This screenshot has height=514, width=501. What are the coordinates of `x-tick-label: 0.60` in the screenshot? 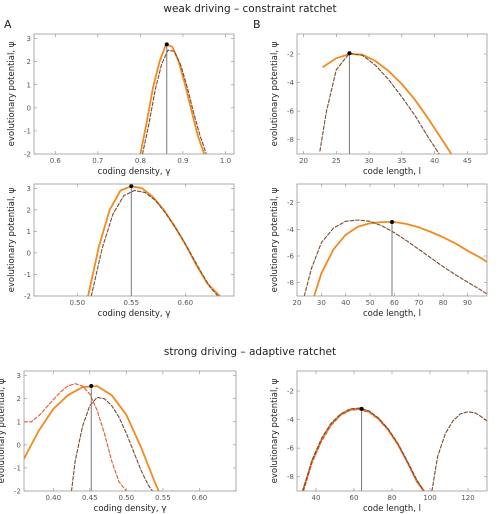 It's located at (200, 498).